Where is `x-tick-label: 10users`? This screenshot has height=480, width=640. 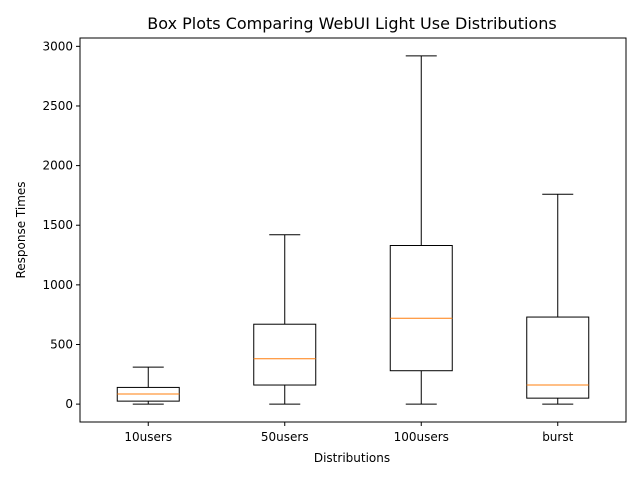
x-tick-label: 10users is located at coordinates (148, 437).